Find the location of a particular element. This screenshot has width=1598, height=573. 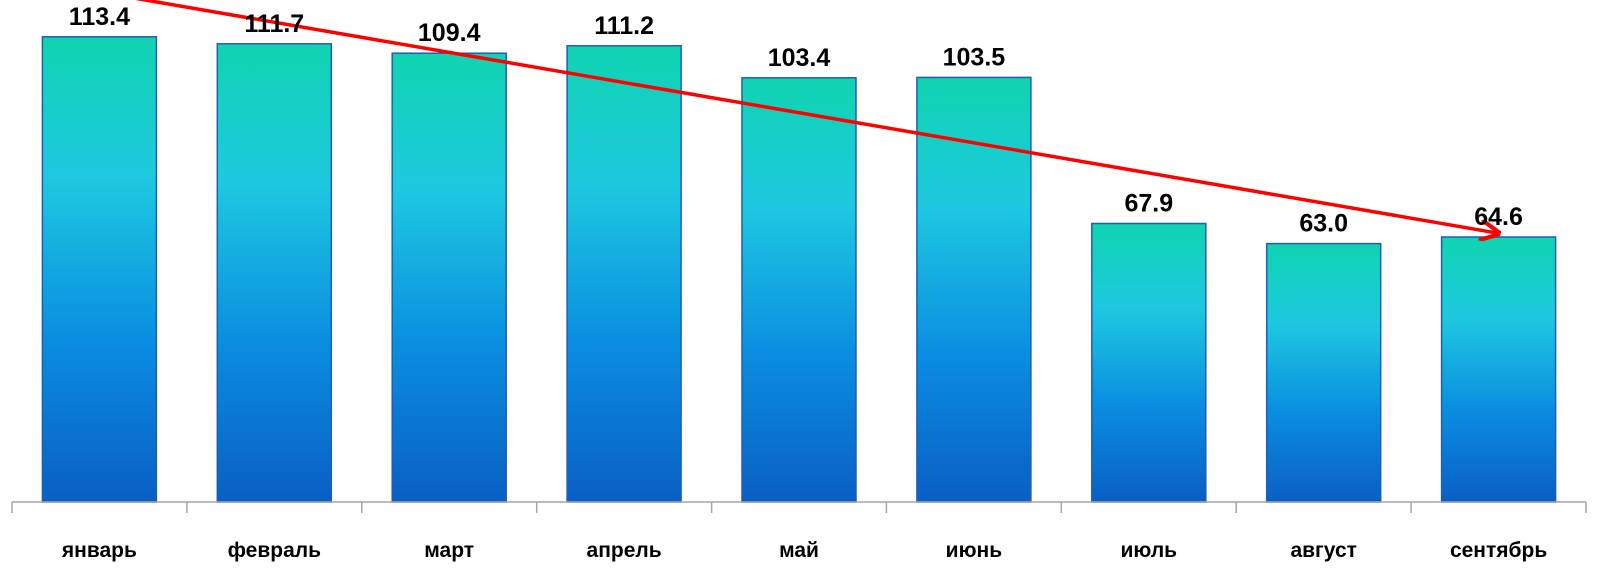

x-axis is located at coordinates (799, 507).